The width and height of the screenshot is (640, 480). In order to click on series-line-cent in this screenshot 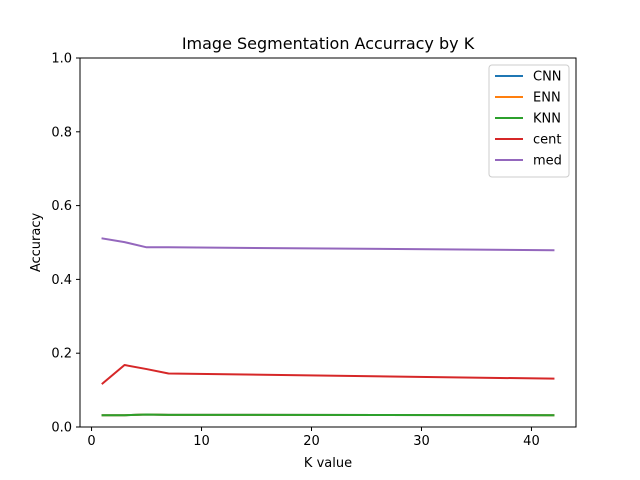, I will do `click(328, 374)`.